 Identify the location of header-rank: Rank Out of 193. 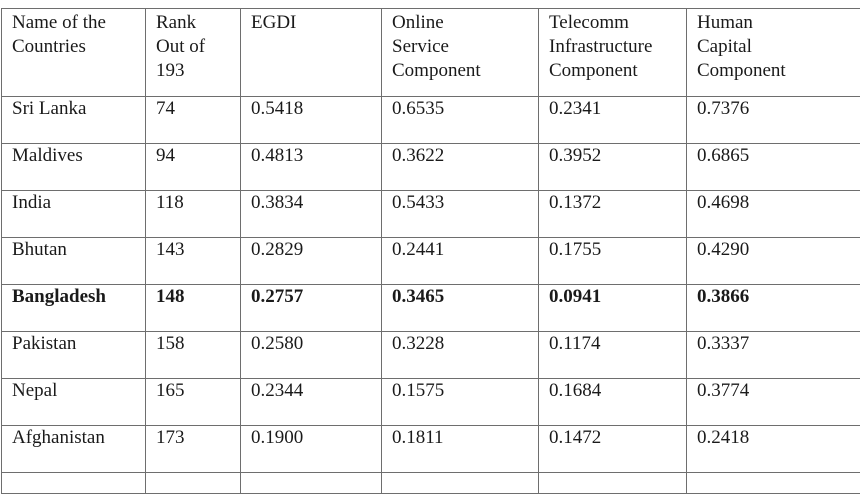
(193, 53).